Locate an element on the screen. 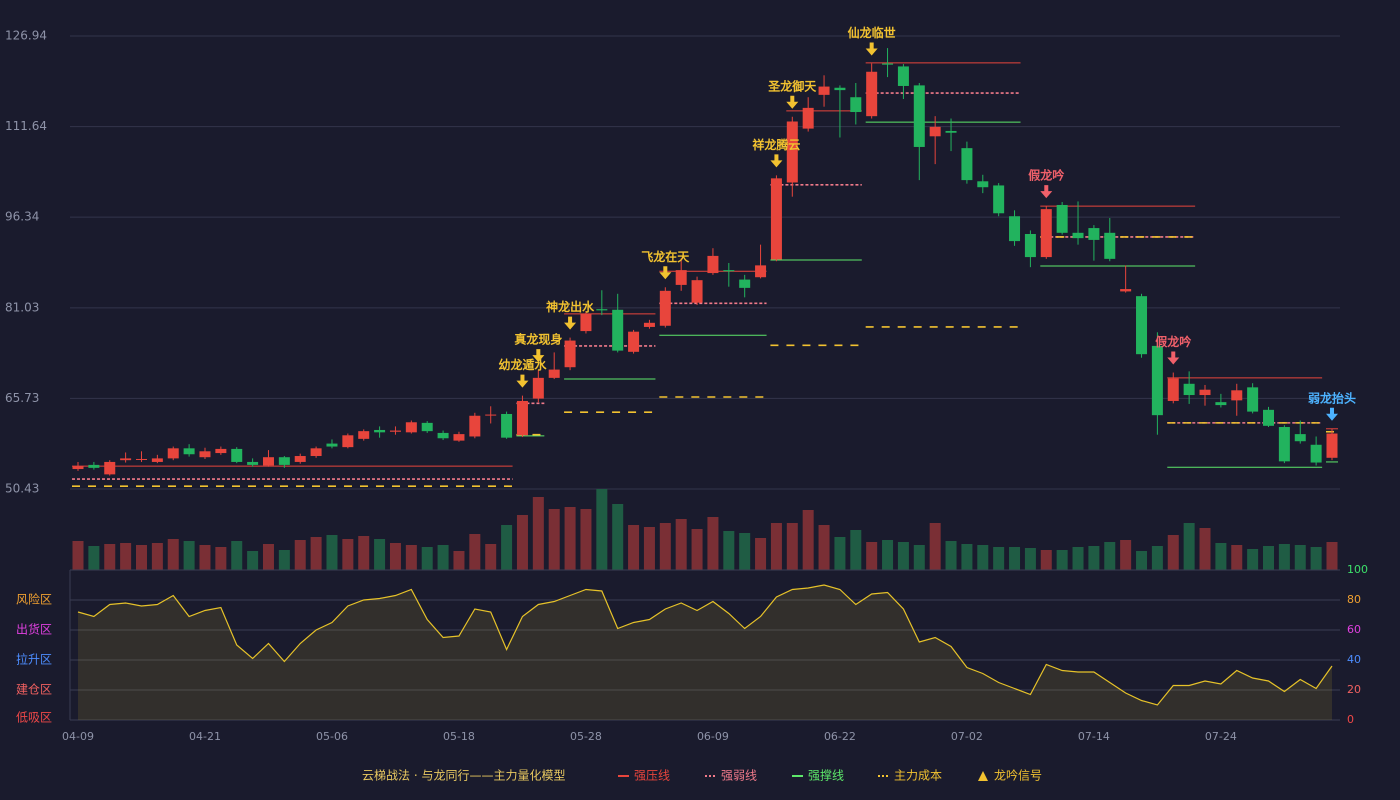  x-tick-label: 04-21 is located at coordinates (205, 736).